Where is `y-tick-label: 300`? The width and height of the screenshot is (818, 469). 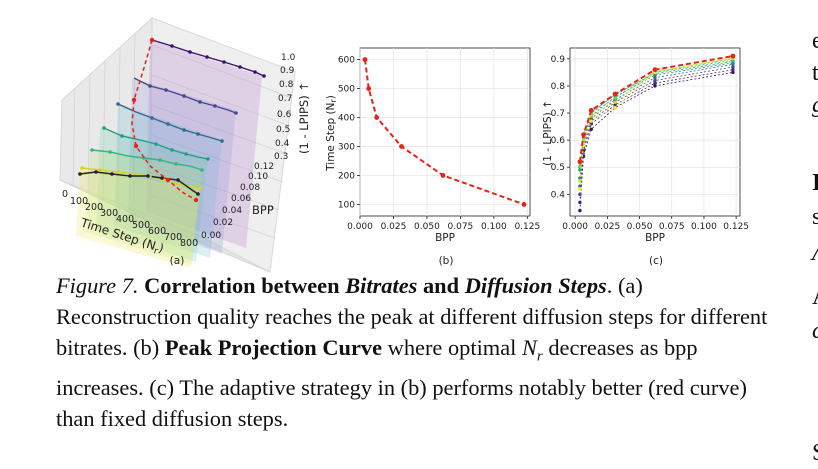
y-tick-label: 300 is located at coordinates (346, 147).